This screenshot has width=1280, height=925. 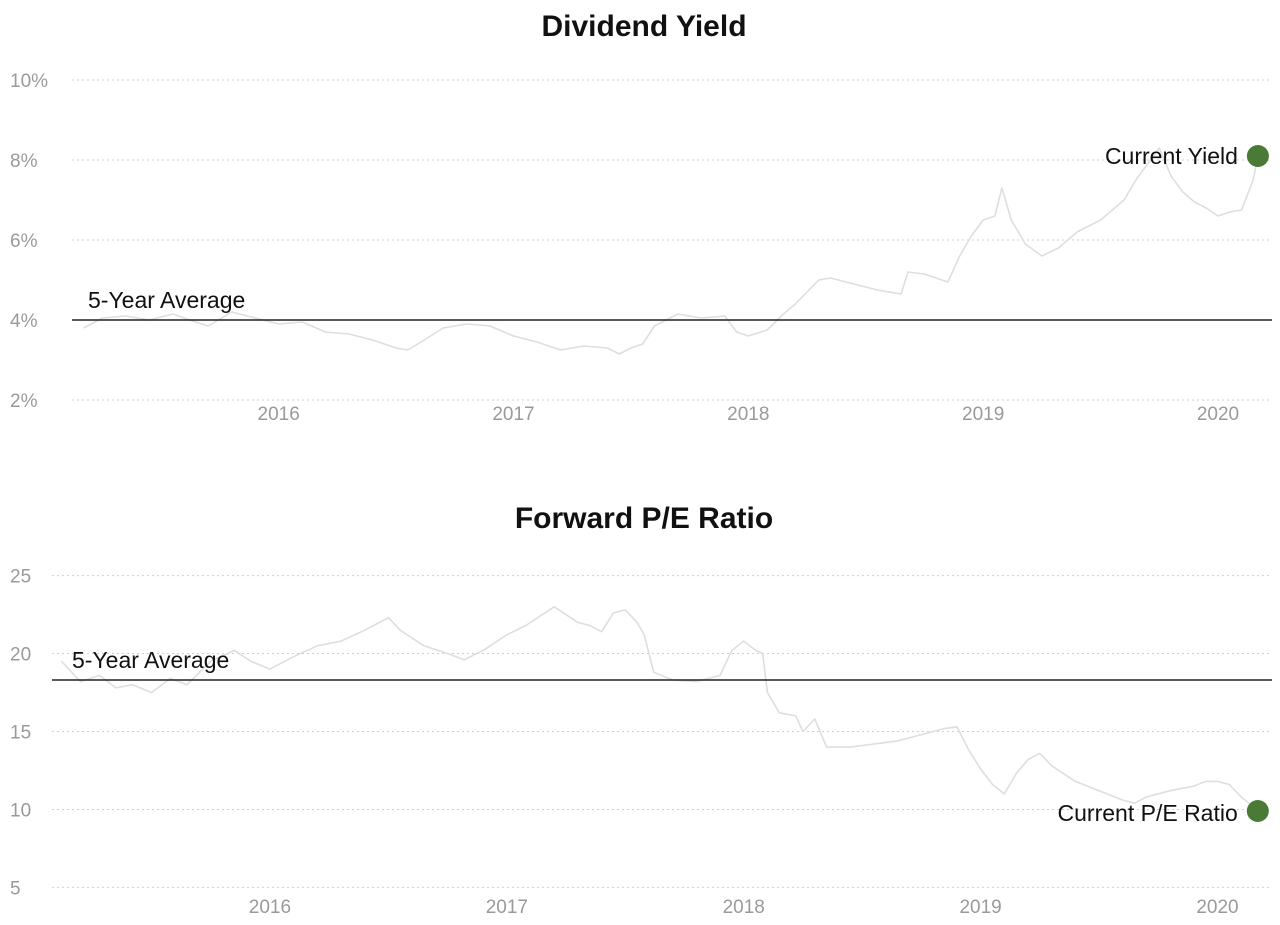 What do you see at coordinates (24, 401) in the screenshot?
I see `y-tick-label: 2%` at bounding box center [24, 401].